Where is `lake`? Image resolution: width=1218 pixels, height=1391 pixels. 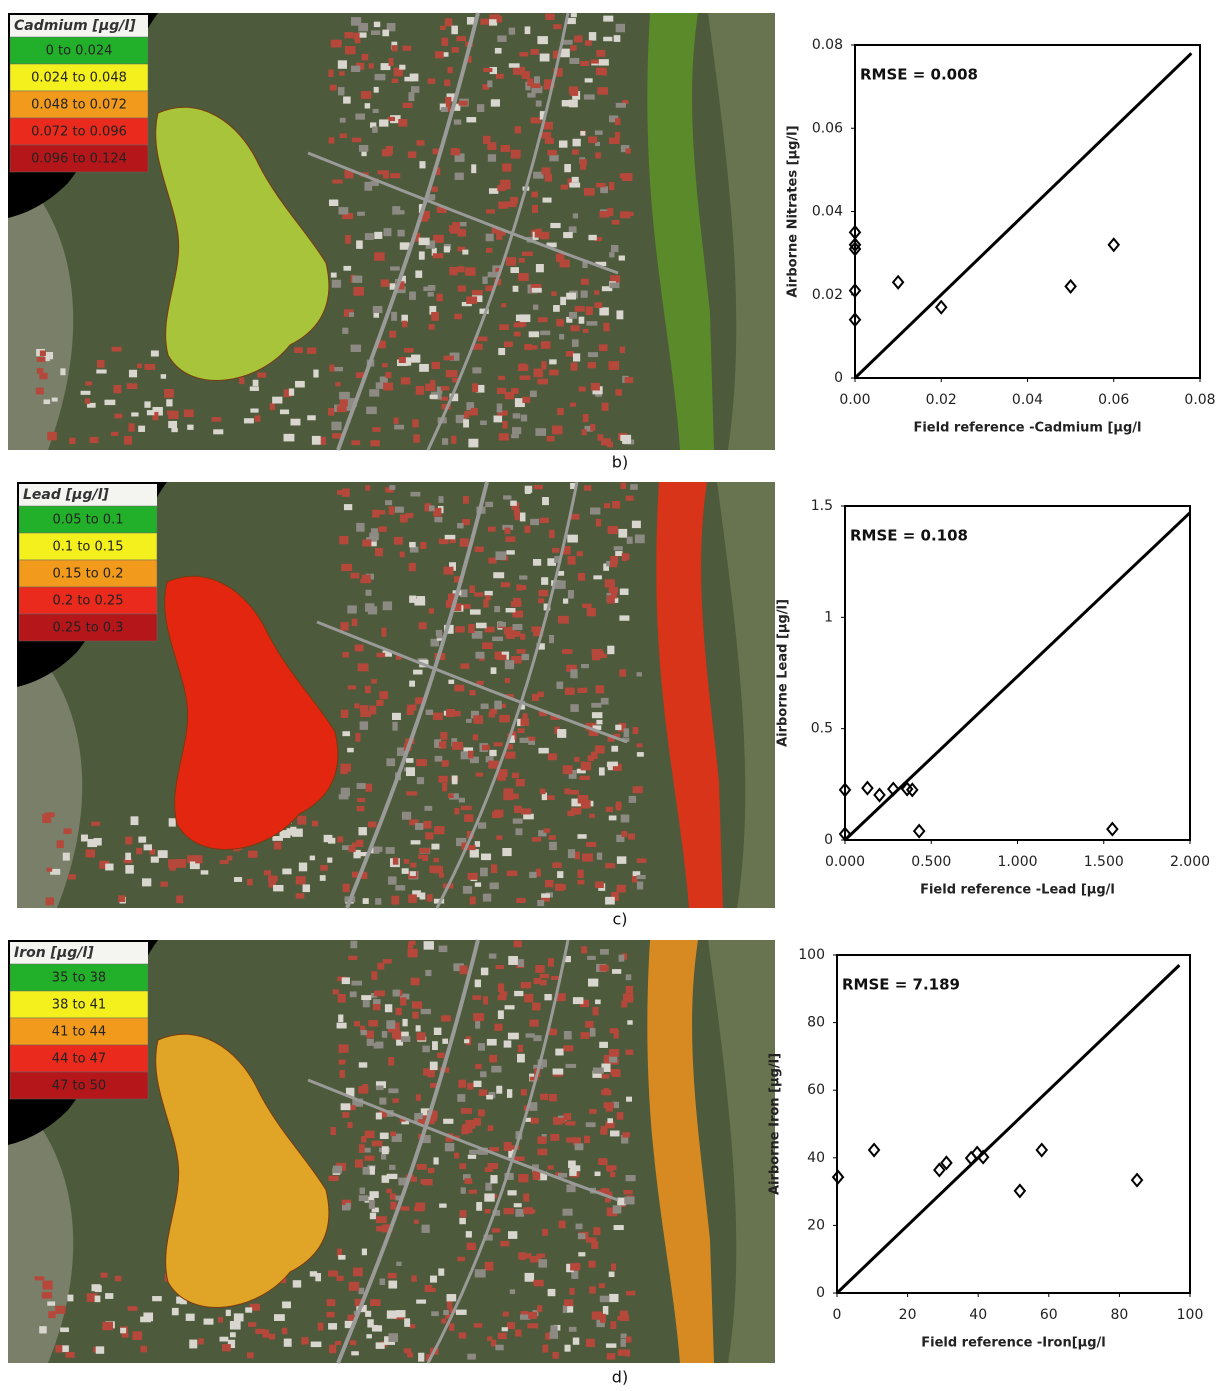 lake is located at coordinates (242, 1170).